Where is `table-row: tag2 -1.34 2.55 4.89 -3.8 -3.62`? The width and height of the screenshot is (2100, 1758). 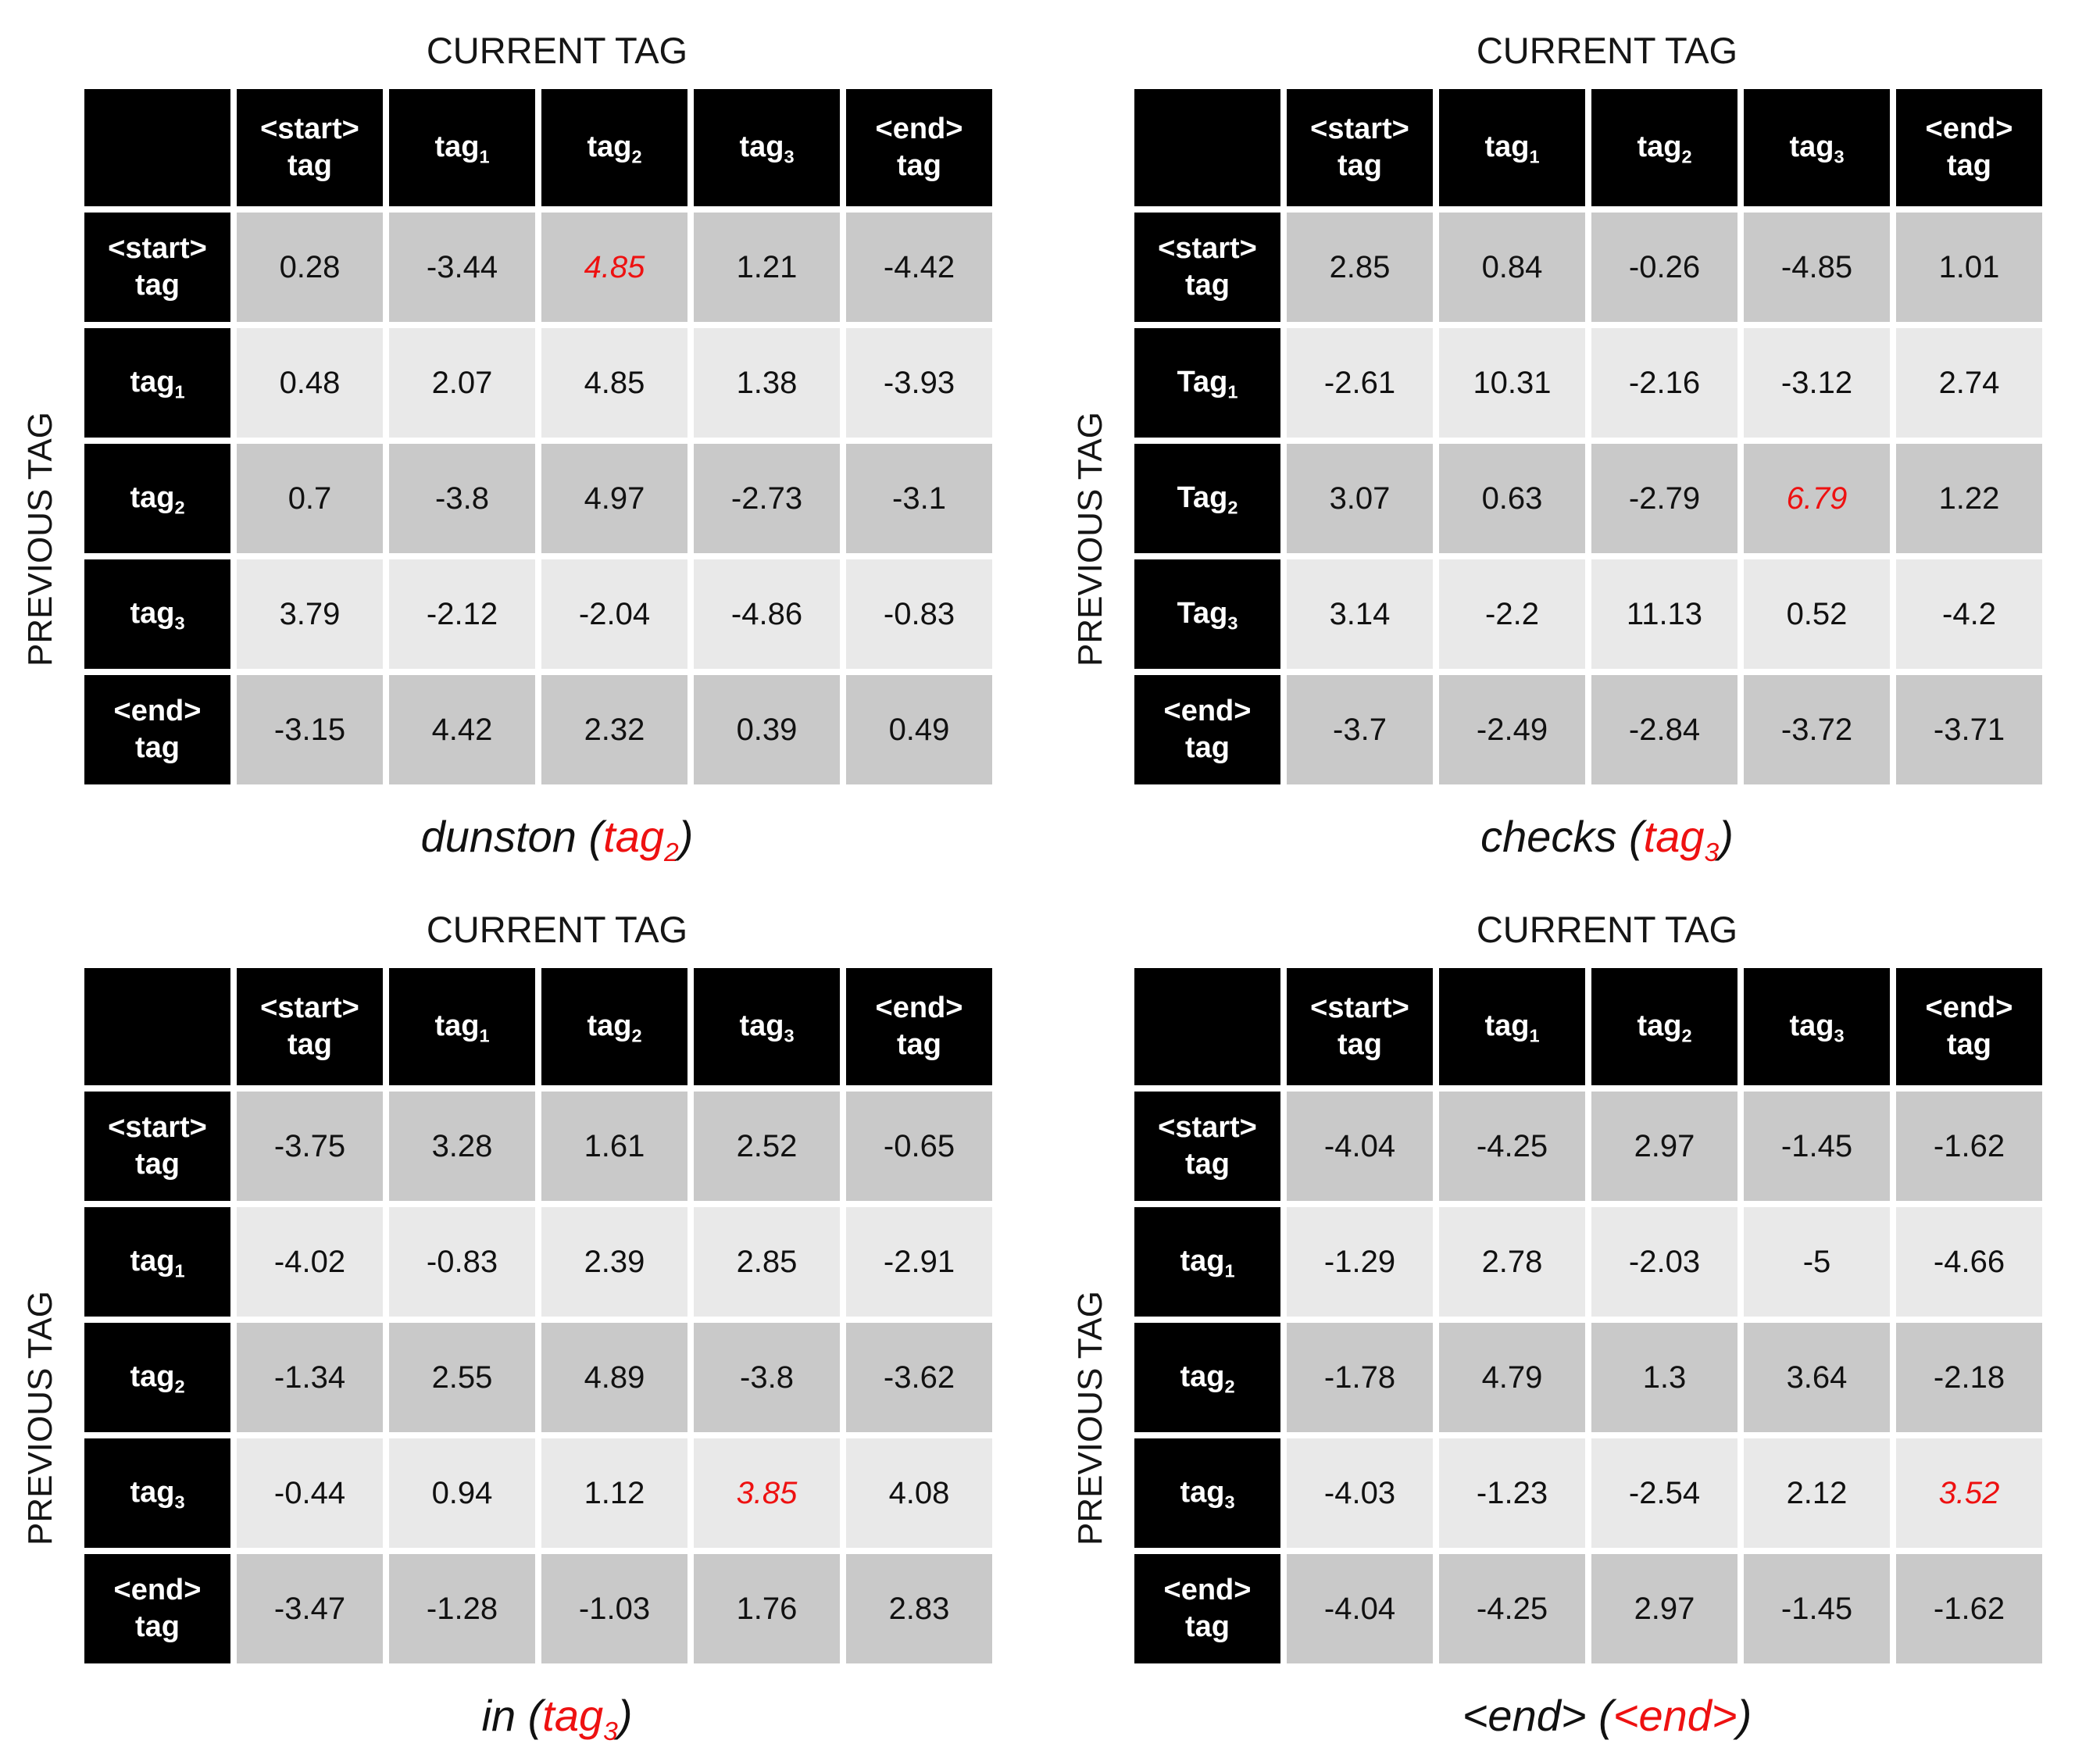
table-row: tag2 -1.34 2.55 4.89 -3.8 -3.62 is located at coordinates (538, 1377).